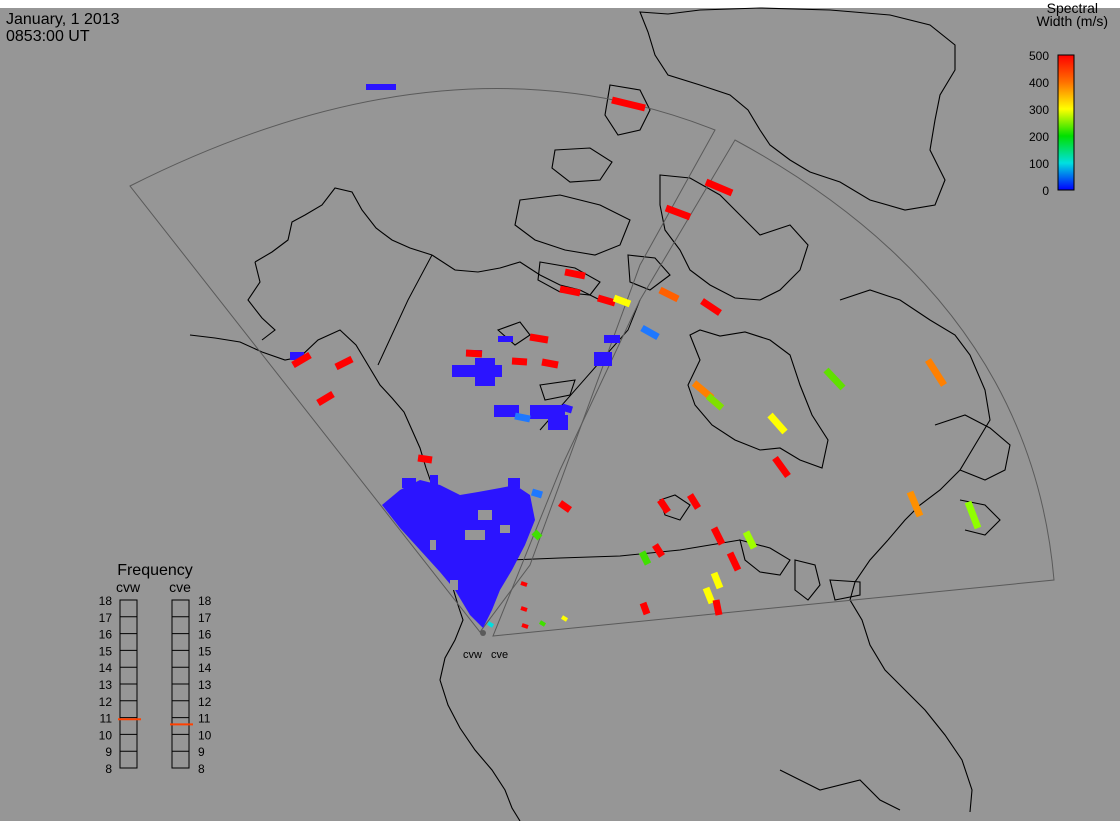  Describe the element at coordinates (63, 19) in the screenshot. I see `date-label: January, 1 2013` at that location.